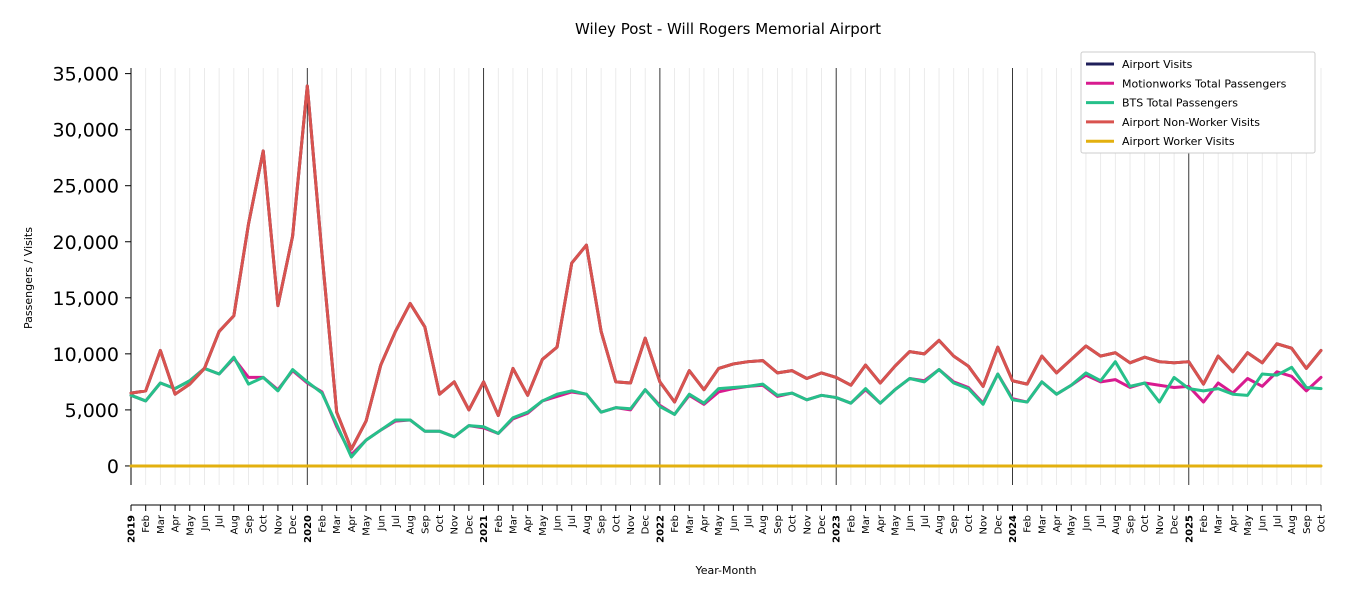  I want to click on x-tick-label: 2020, so click(308, 529).